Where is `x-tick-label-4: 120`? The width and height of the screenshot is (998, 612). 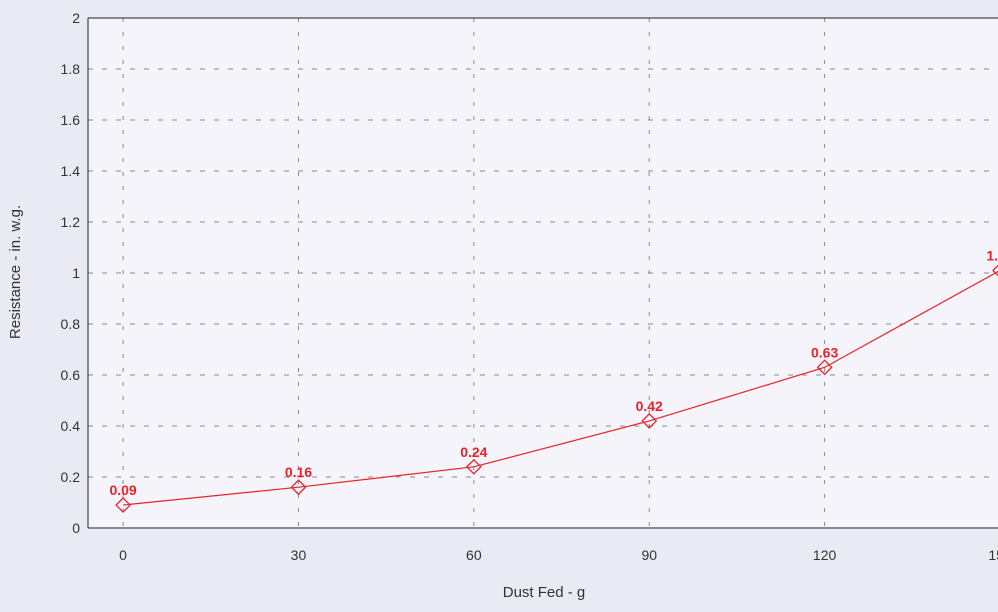 x-tick-label-4: 120 is located at coordinates (825, 555).